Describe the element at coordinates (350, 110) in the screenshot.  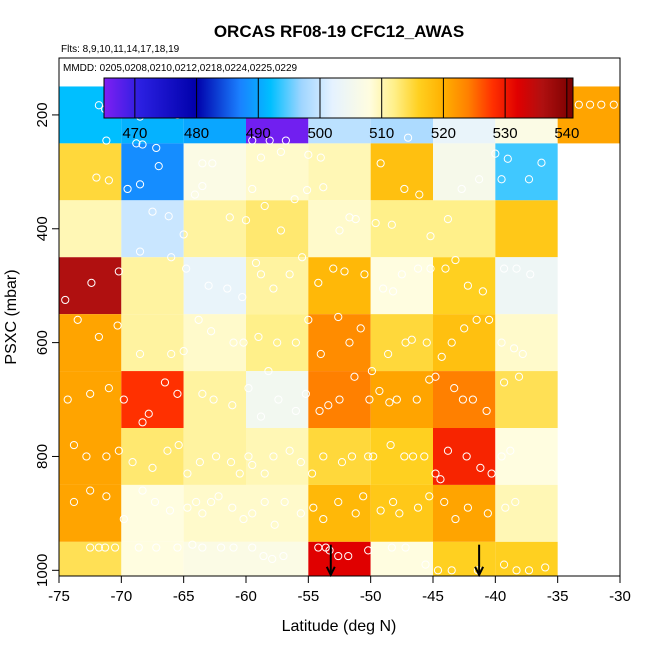
I see `colorbar-ticks: 470 480 490 500 510 520 530 540` at that location.